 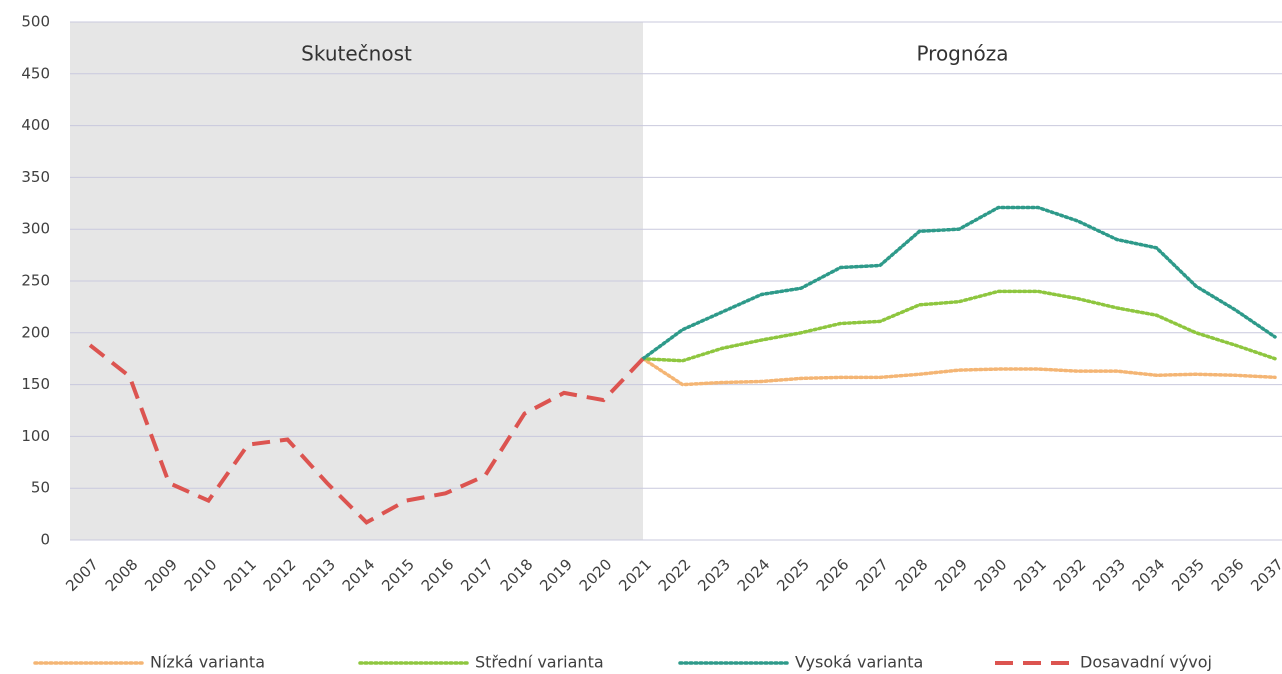 I want to click on x-tick-label: 2014, so click(x=359, y=575).